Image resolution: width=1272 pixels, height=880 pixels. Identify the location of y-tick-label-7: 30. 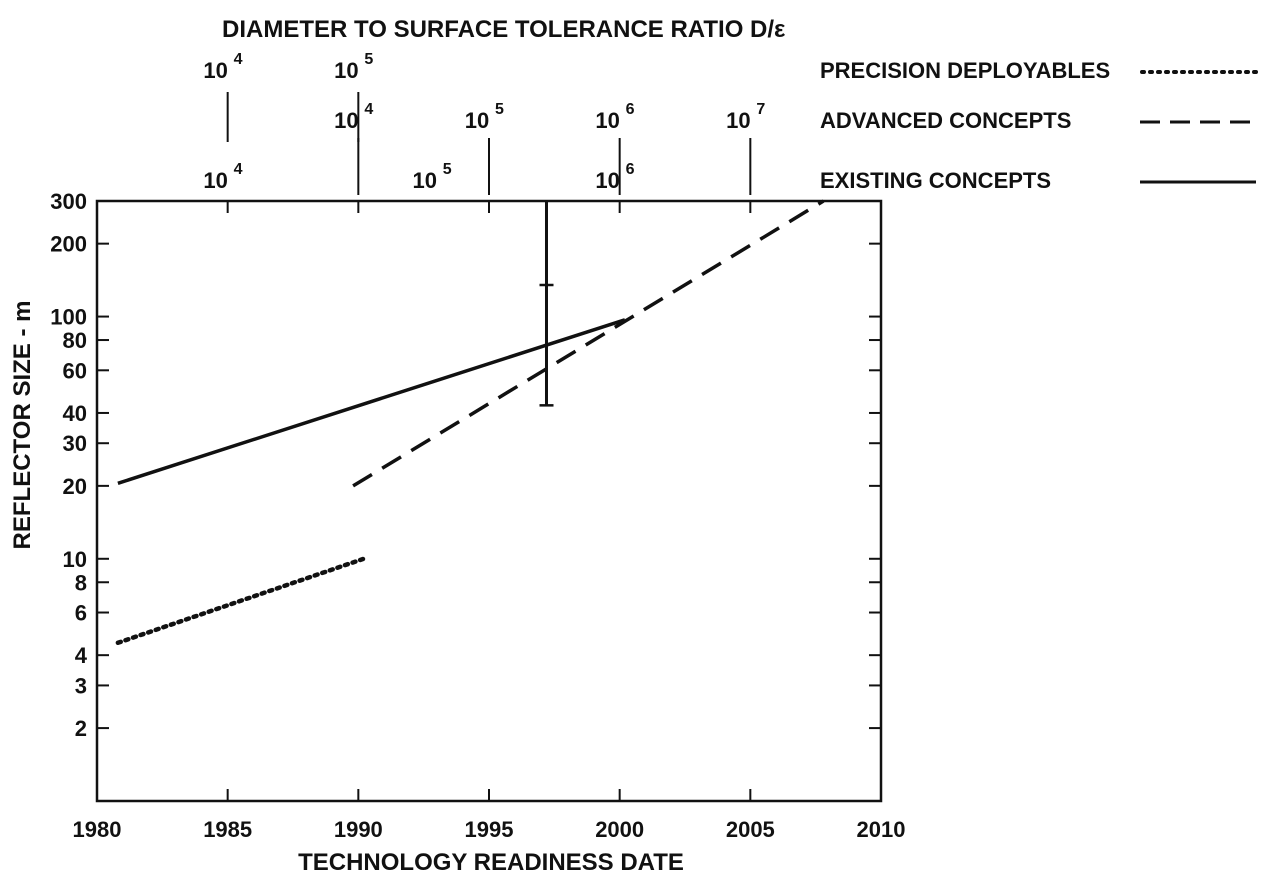
(75, 443).